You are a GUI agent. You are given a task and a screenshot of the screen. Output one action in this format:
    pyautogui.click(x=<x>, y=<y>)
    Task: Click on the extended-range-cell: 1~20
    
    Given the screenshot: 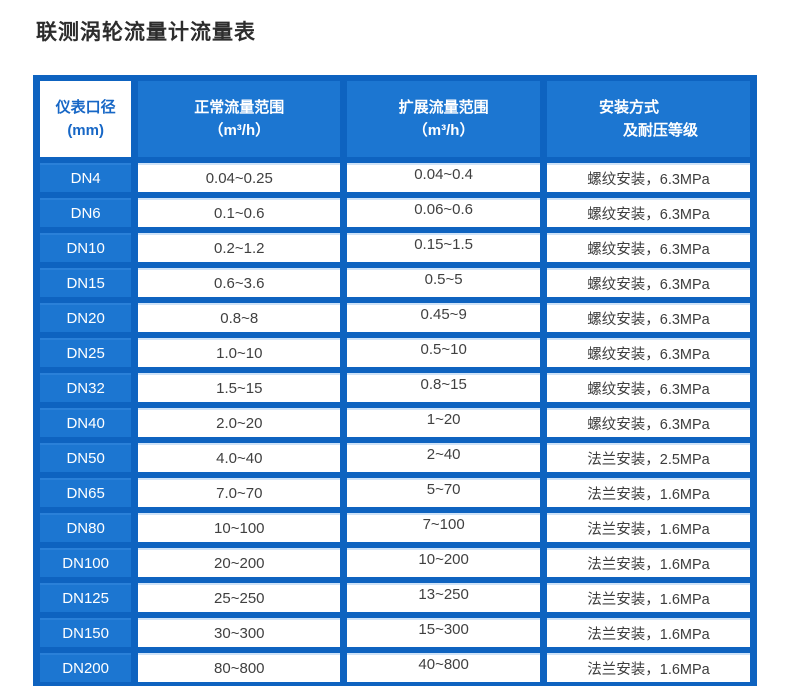 What is the action you would take?
    pyautogui.click(x=444, y=422)
    